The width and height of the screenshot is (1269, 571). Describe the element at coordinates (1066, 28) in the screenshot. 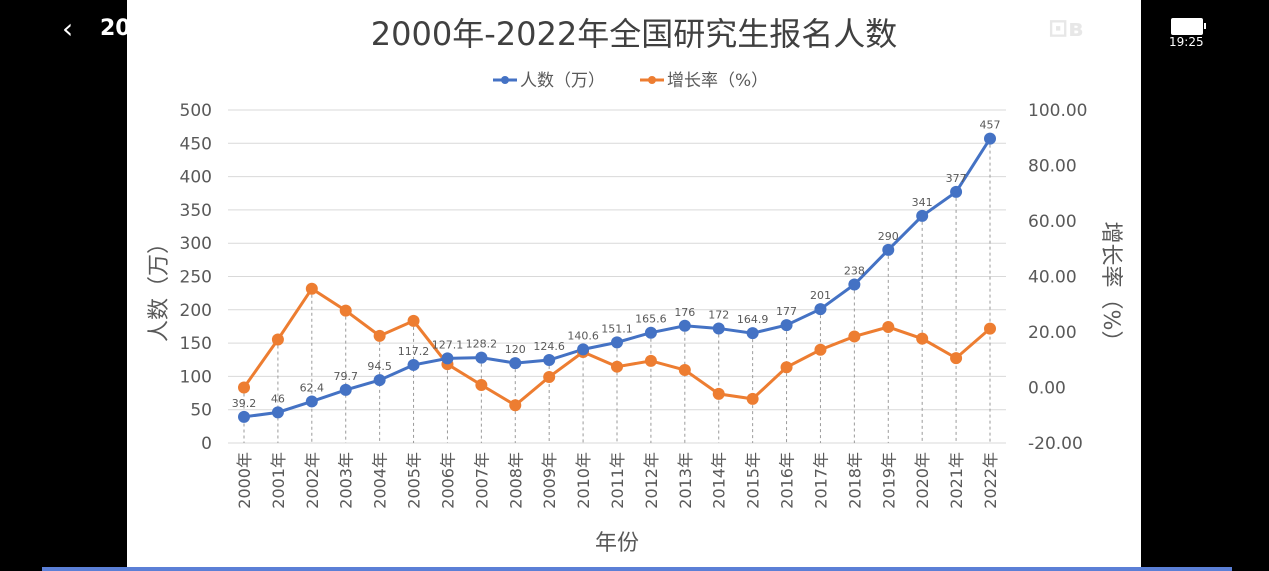

I see `bilibili-logo: ⊡ʙ` at that location.